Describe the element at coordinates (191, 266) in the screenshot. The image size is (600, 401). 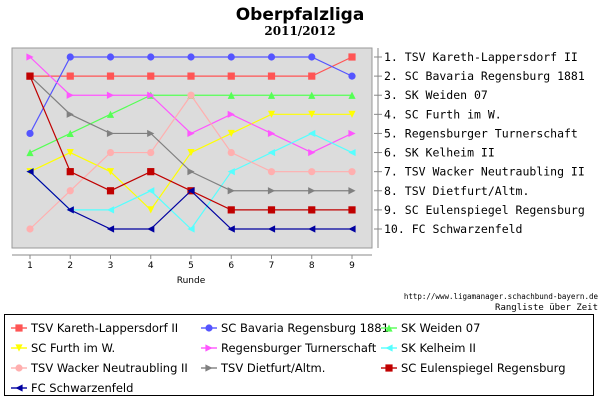
I see `x-tick-label: 5` at that location.